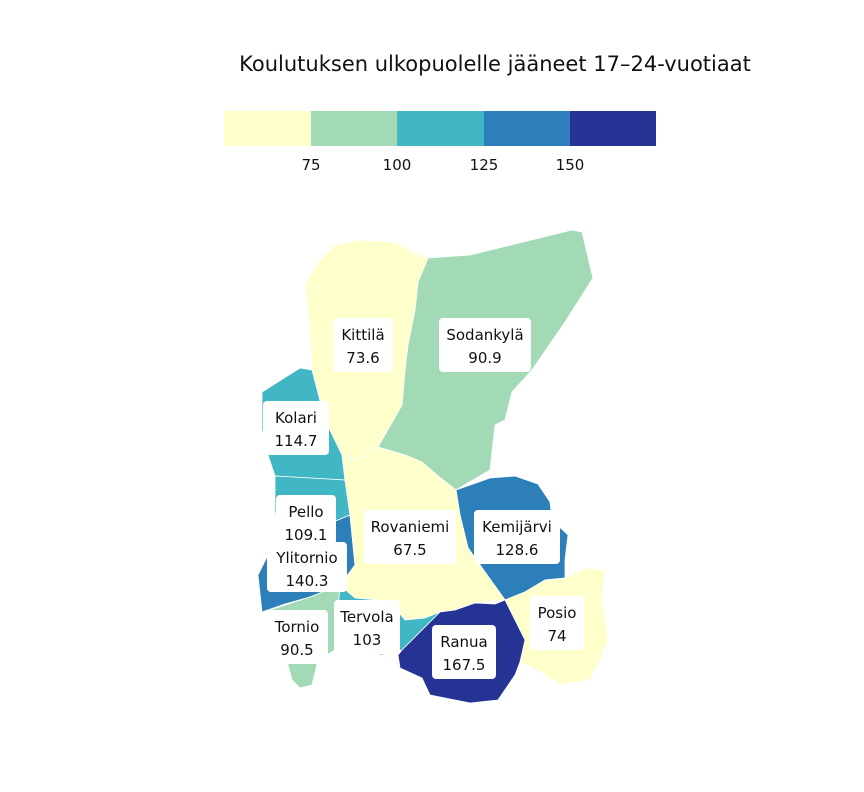 This screenshot has height=792, width=864. Describe the element at coordinates (296, 428) in the screenshot. I see `label-kolari: Kolari 114.7` at that location.